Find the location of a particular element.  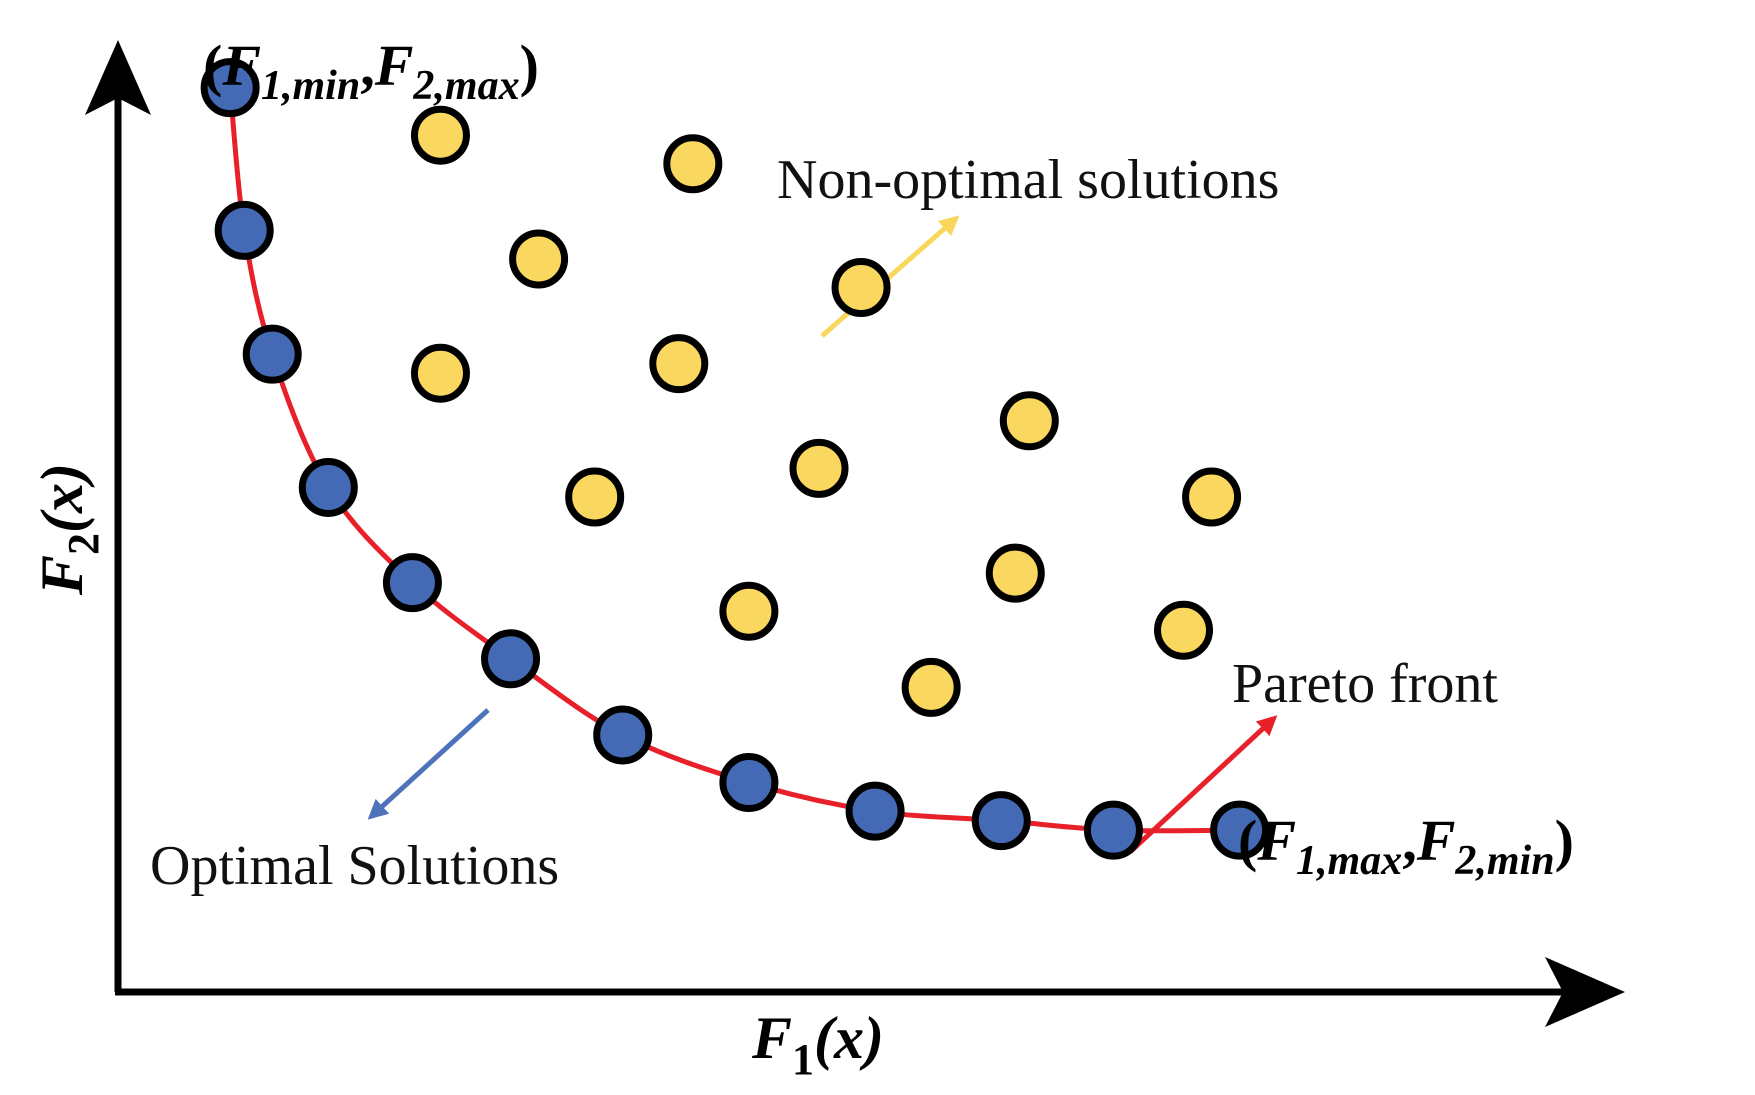

corner-label-bottom-right: (F1,max,F2,min) is located at coordinates (1406, 846).